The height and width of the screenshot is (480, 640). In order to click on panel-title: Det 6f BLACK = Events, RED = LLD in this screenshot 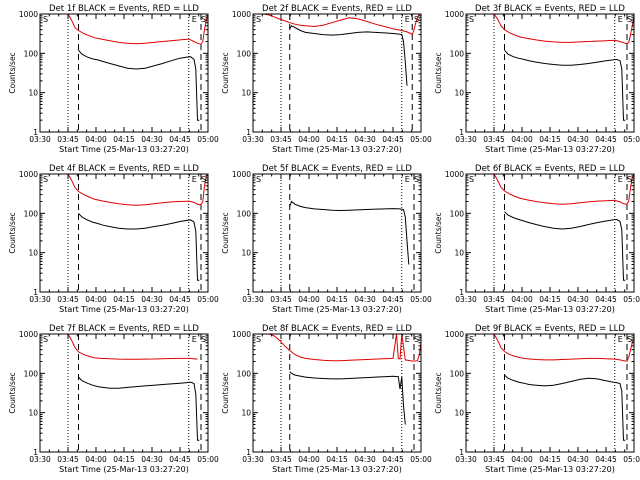, I will do `click(550, 169)`.